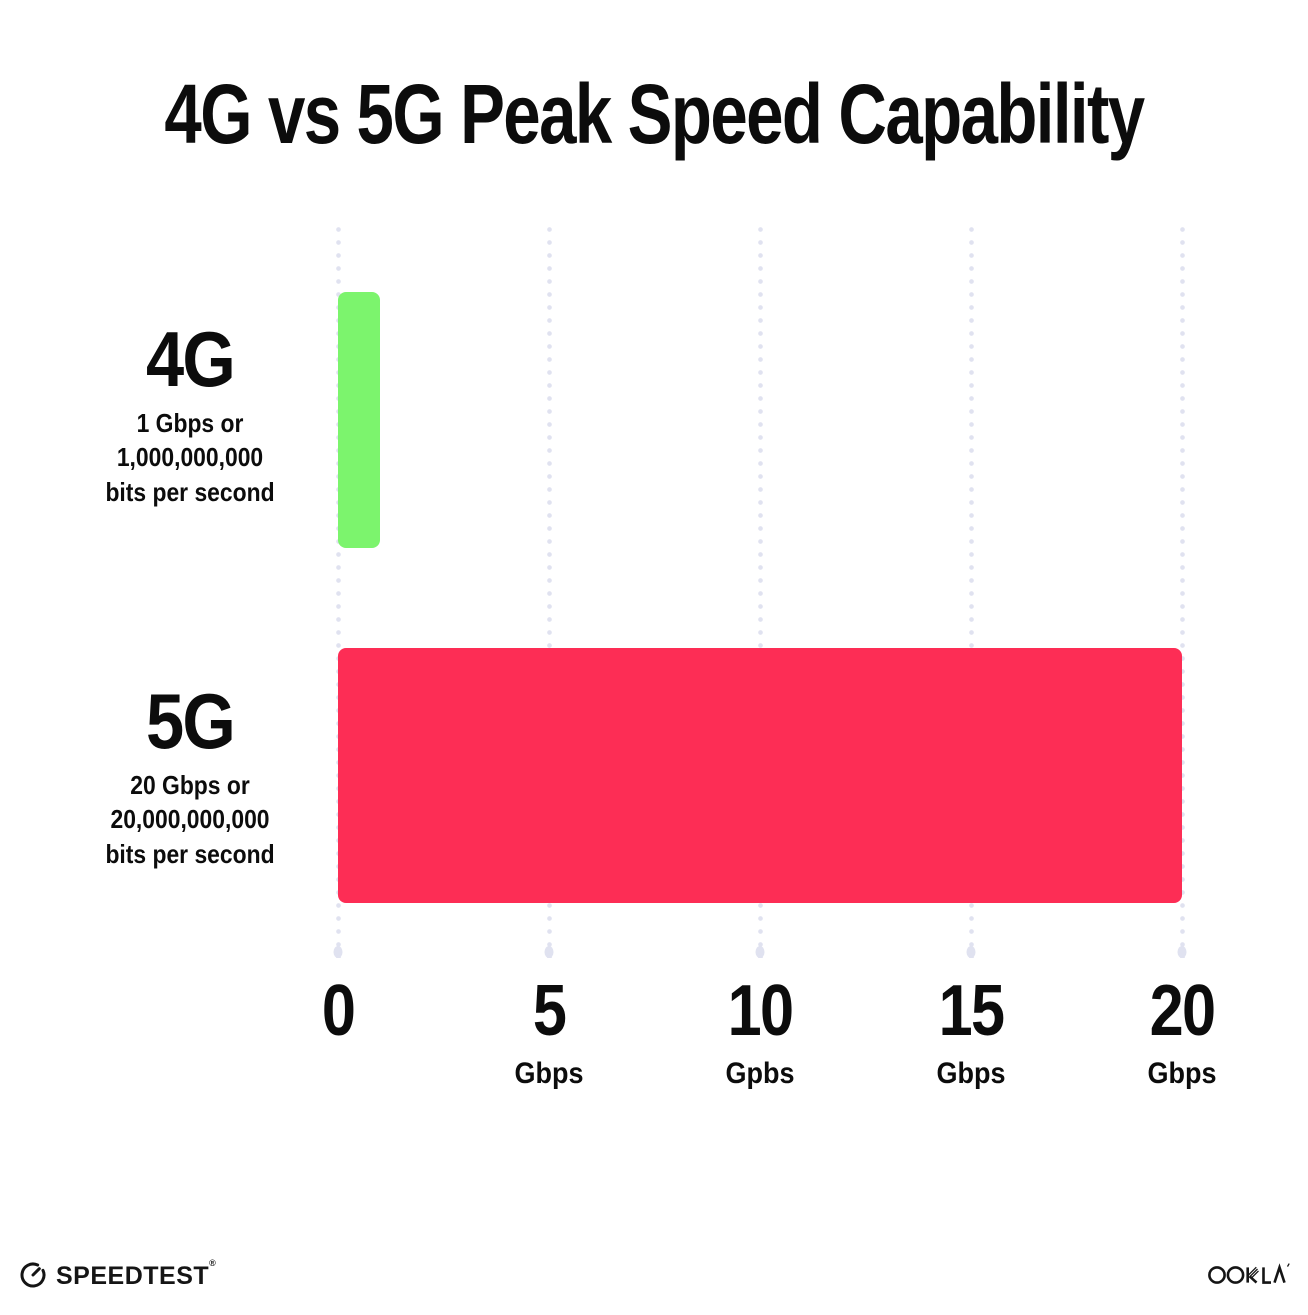  I want to click on trademark-symbol: ®, so click(213, 1263).